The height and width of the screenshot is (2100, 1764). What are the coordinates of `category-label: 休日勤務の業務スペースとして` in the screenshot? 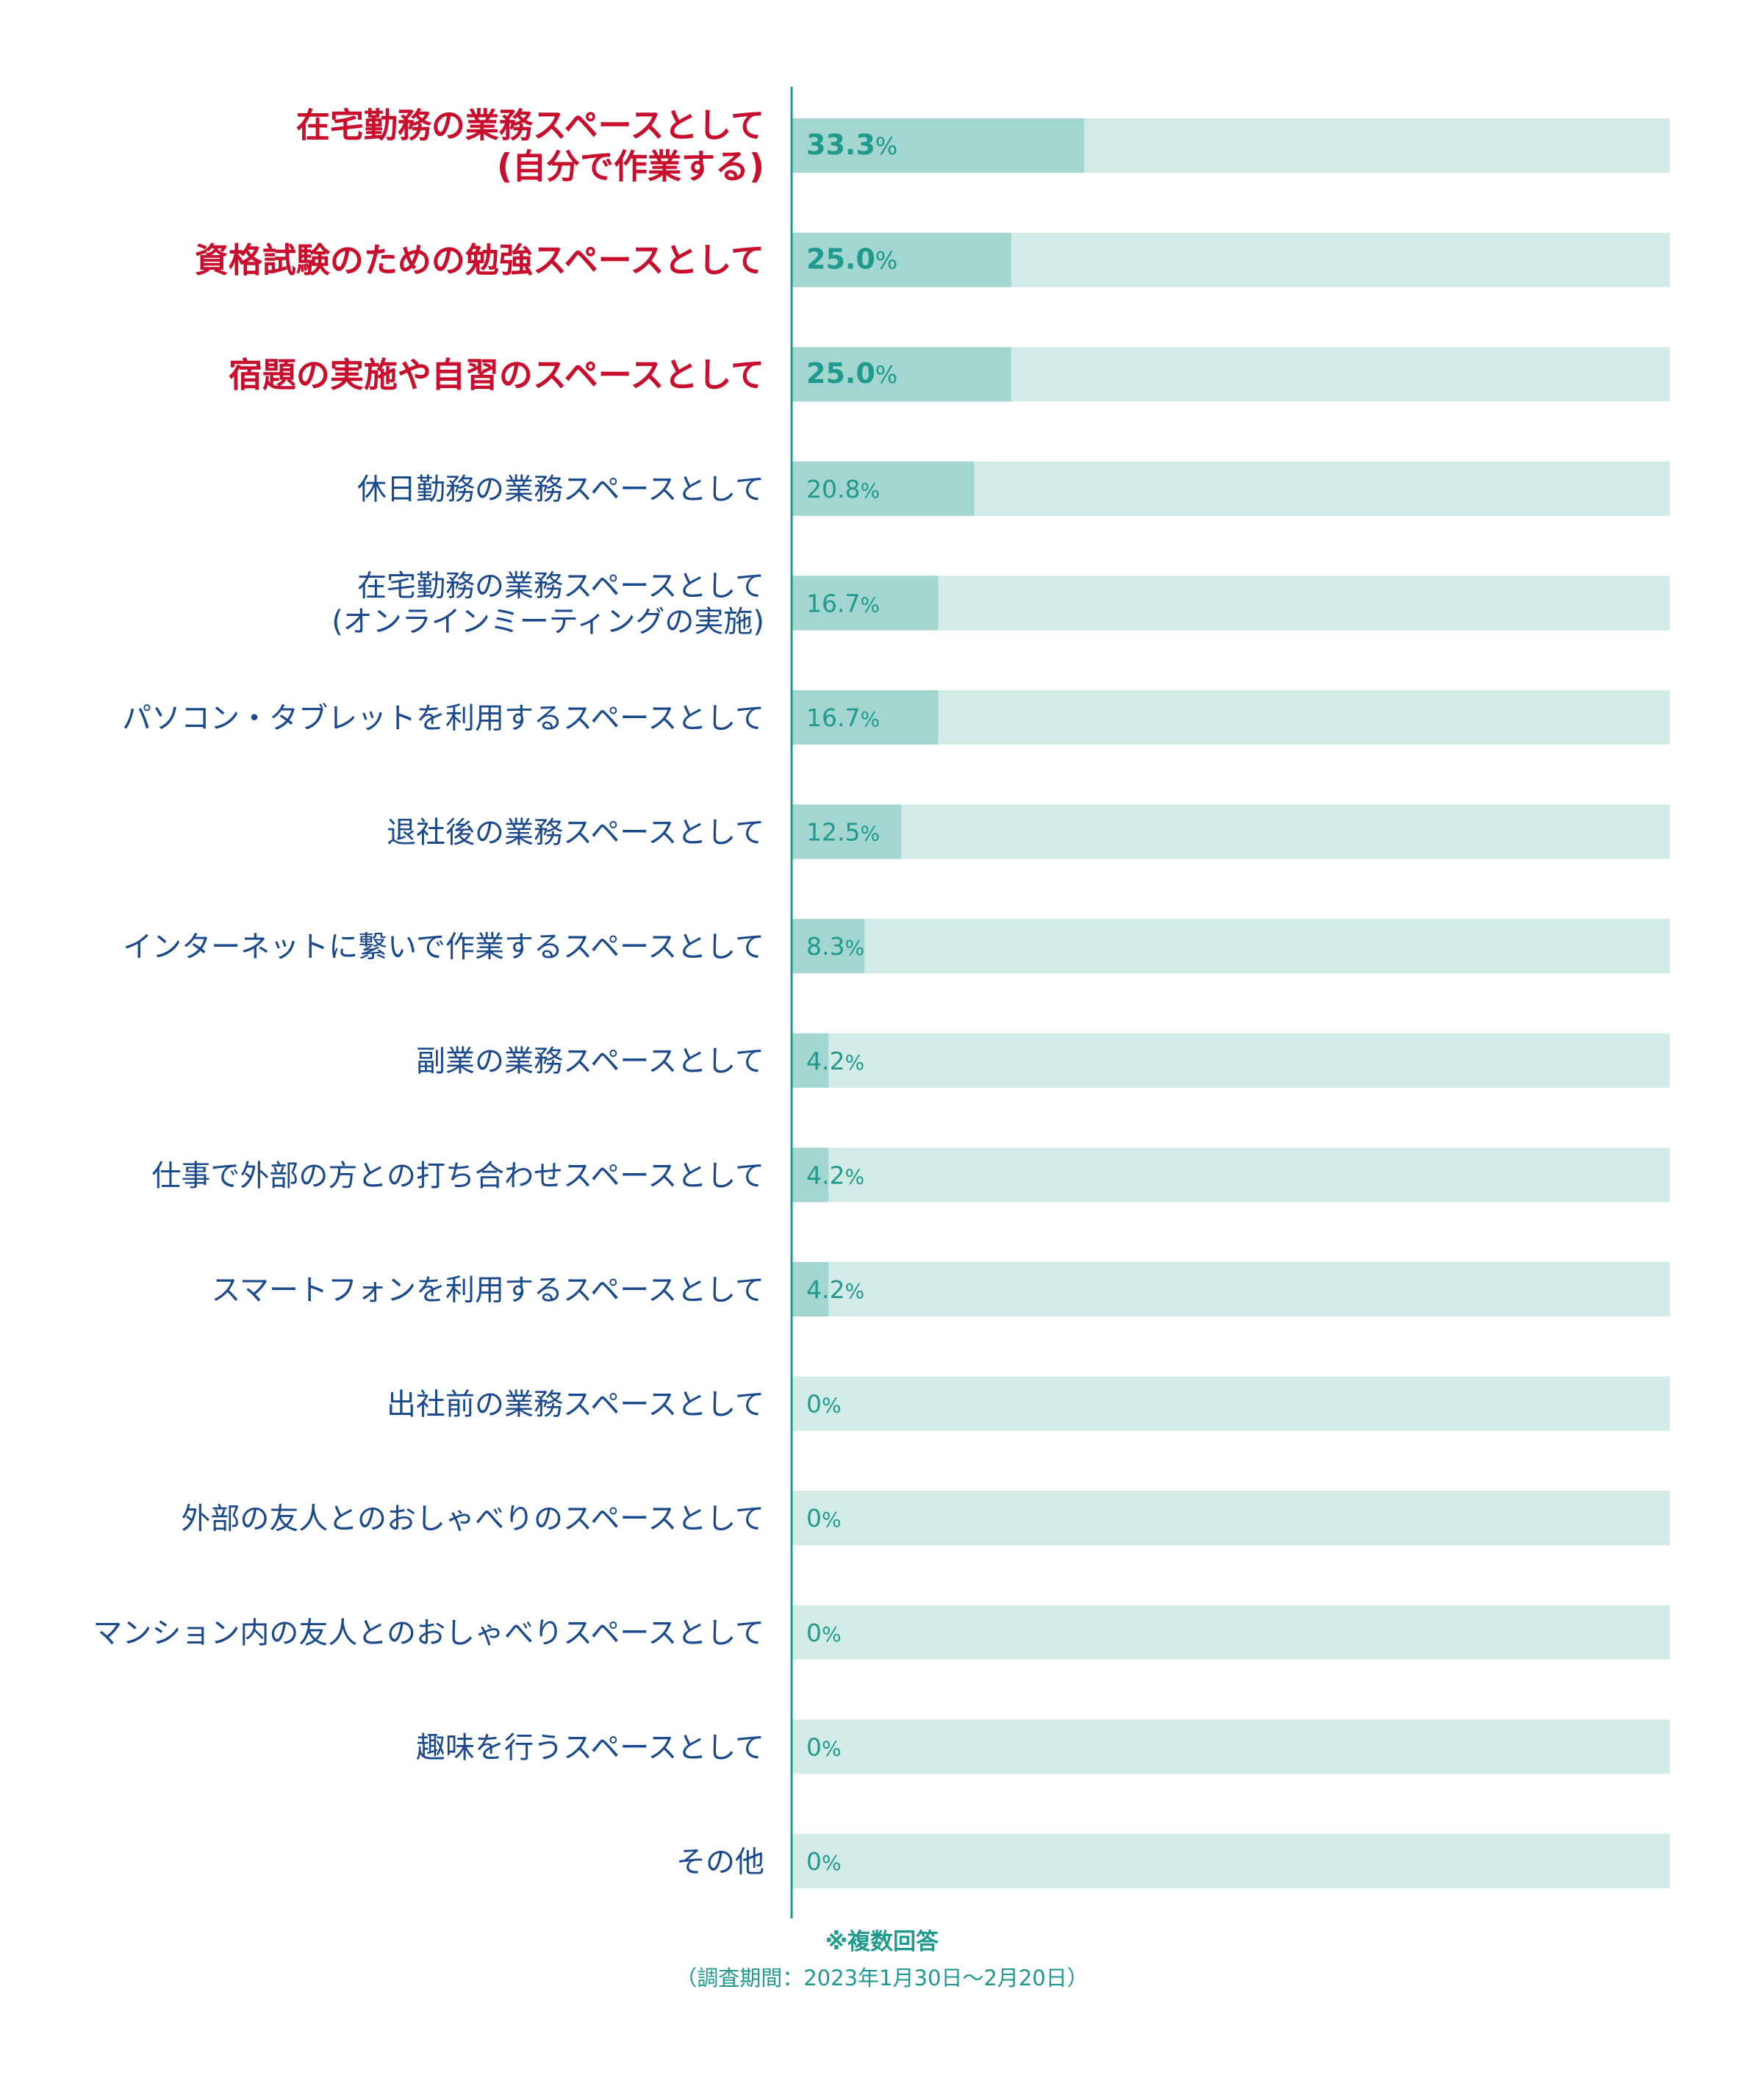 It's located at (560, 489).